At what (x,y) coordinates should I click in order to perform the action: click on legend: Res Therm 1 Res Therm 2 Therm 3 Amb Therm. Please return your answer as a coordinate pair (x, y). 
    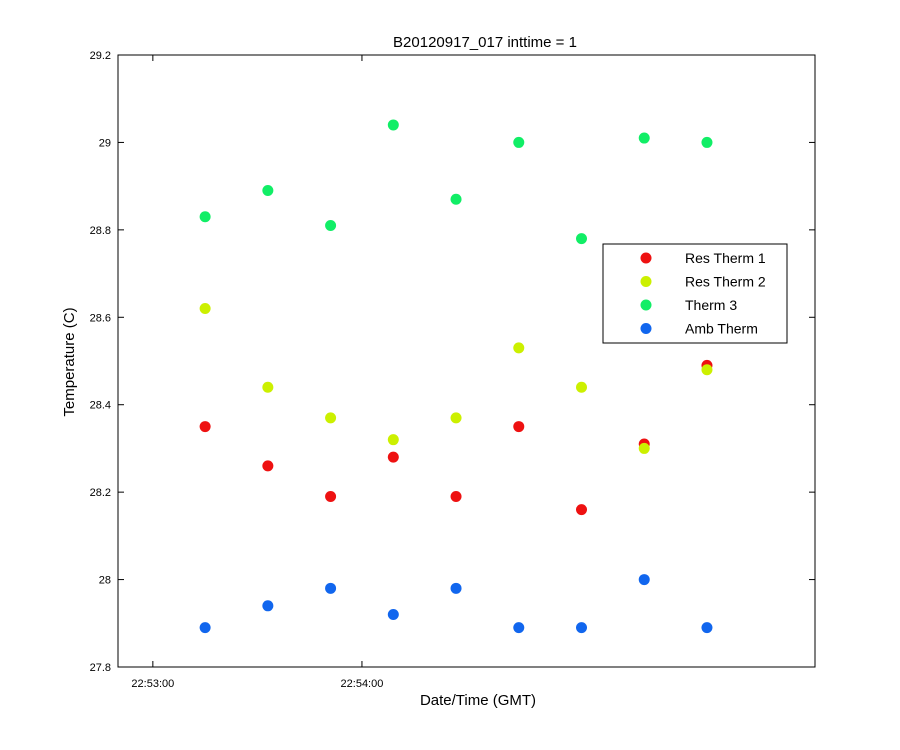
    Looking at the image, I should click on (695, 293).